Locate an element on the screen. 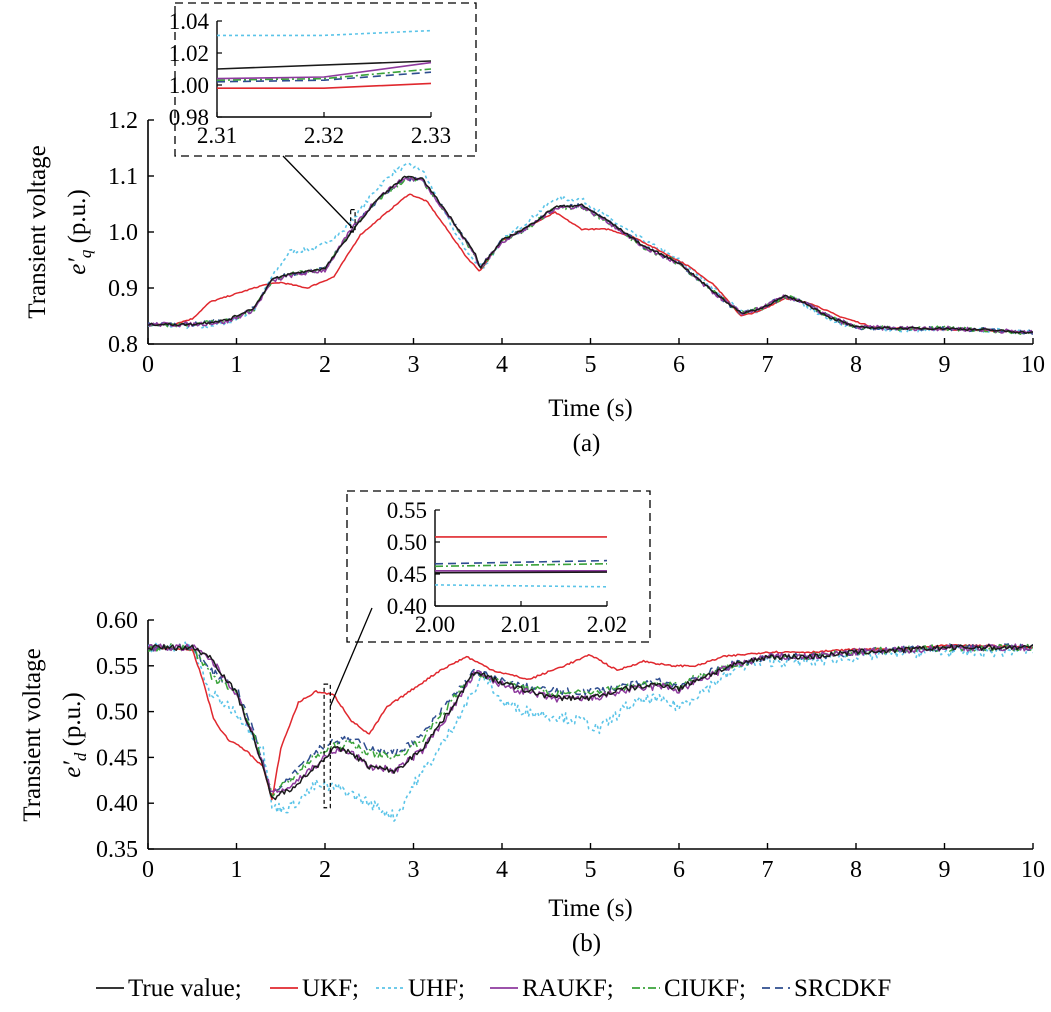 This screenshot has height=1012, width=1051. y-tick-label: 0.60 is located at coordinates (117, 621).